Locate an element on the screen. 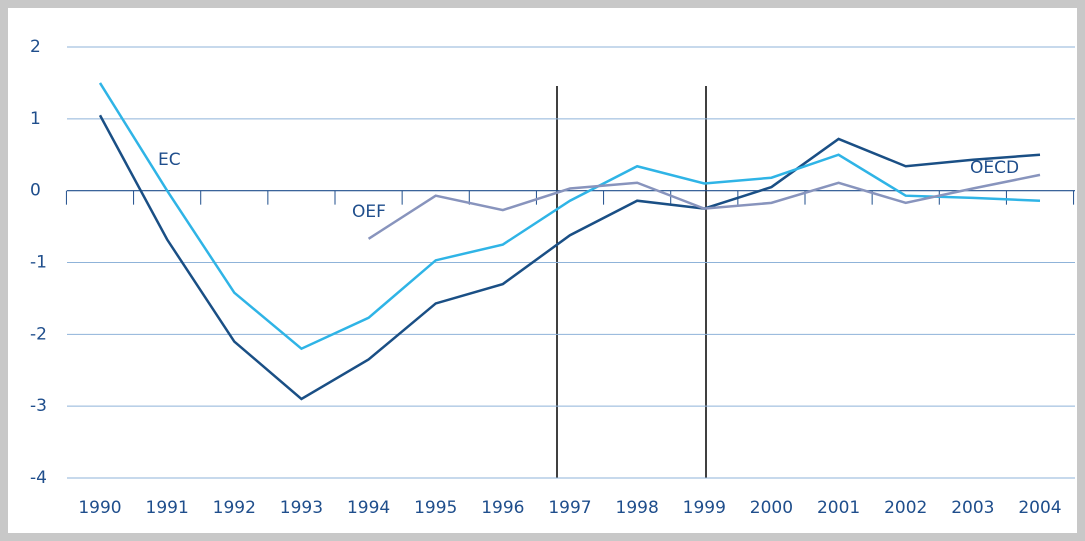 The height and width of the screenshot is (541, 1085). x-tick-label: 1994 is located at coordinates (368, 508).